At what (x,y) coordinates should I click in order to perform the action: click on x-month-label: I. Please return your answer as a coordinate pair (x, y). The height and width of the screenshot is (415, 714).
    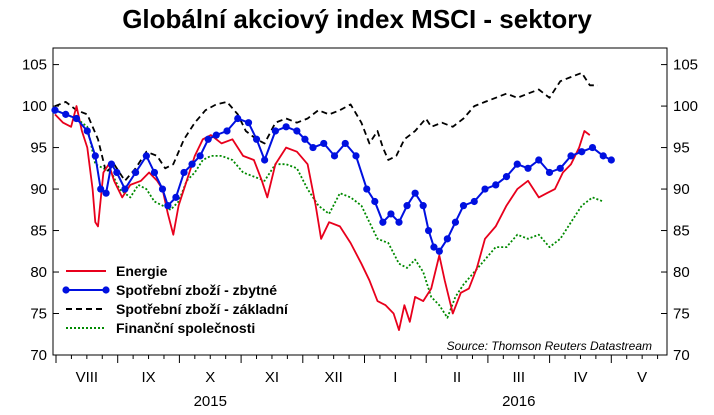
    Looking at the image, I should click on (395, 377).